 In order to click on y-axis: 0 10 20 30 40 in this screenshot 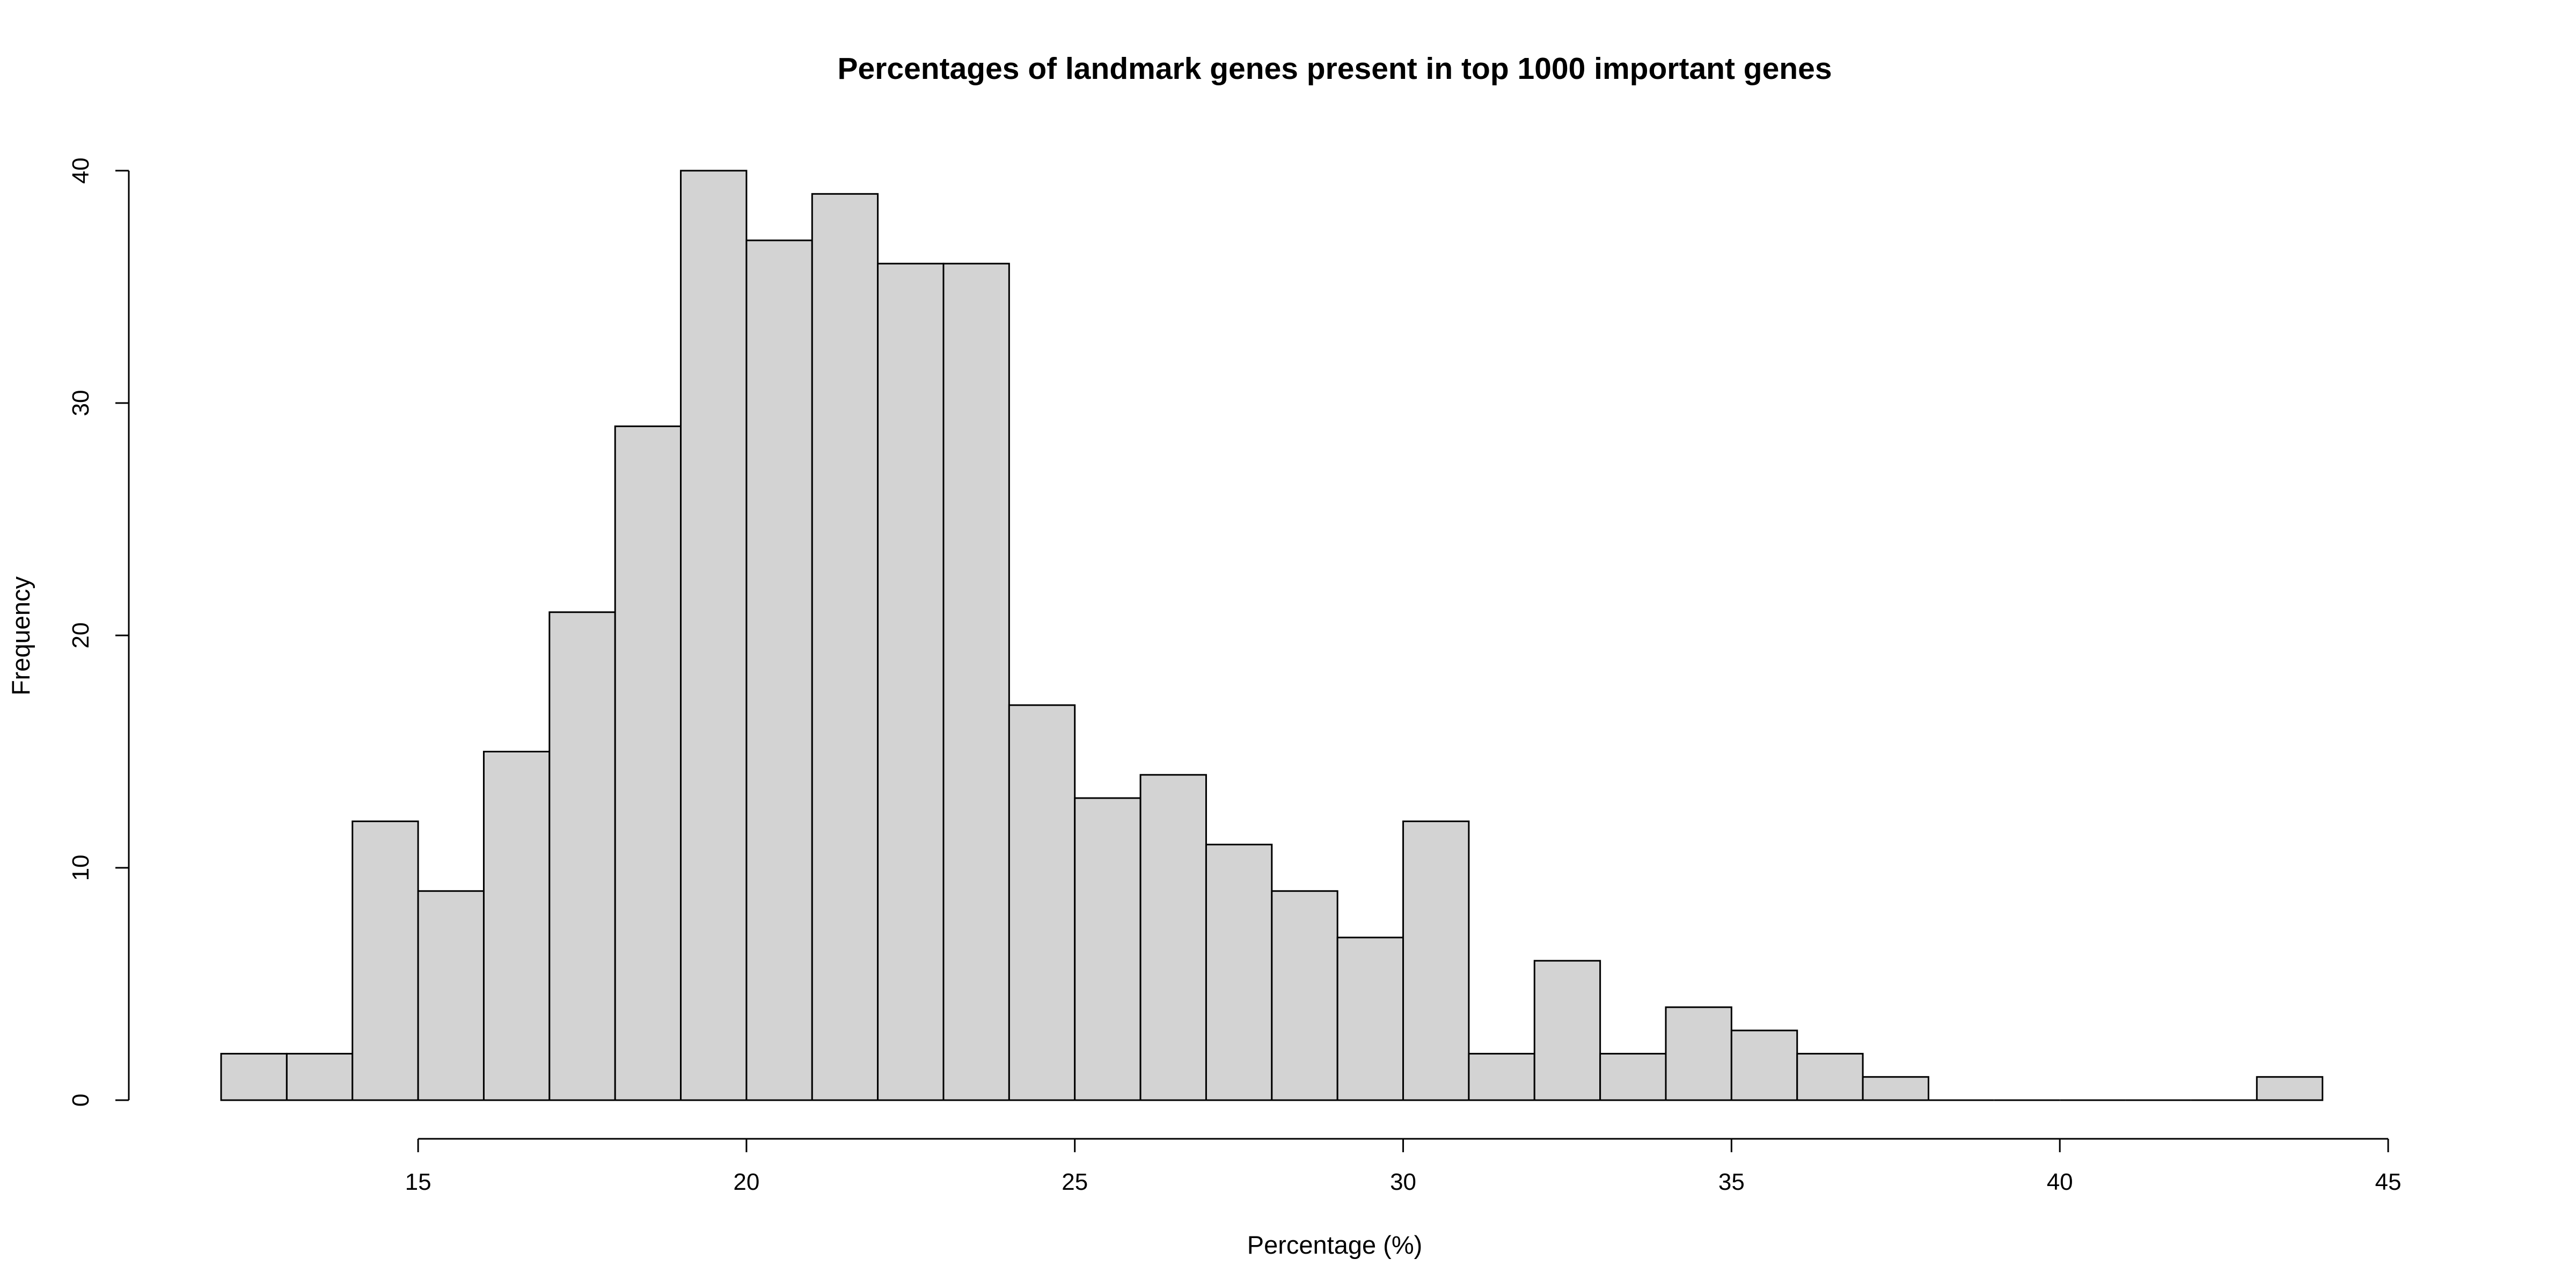, I will do `click(99, 632)`.